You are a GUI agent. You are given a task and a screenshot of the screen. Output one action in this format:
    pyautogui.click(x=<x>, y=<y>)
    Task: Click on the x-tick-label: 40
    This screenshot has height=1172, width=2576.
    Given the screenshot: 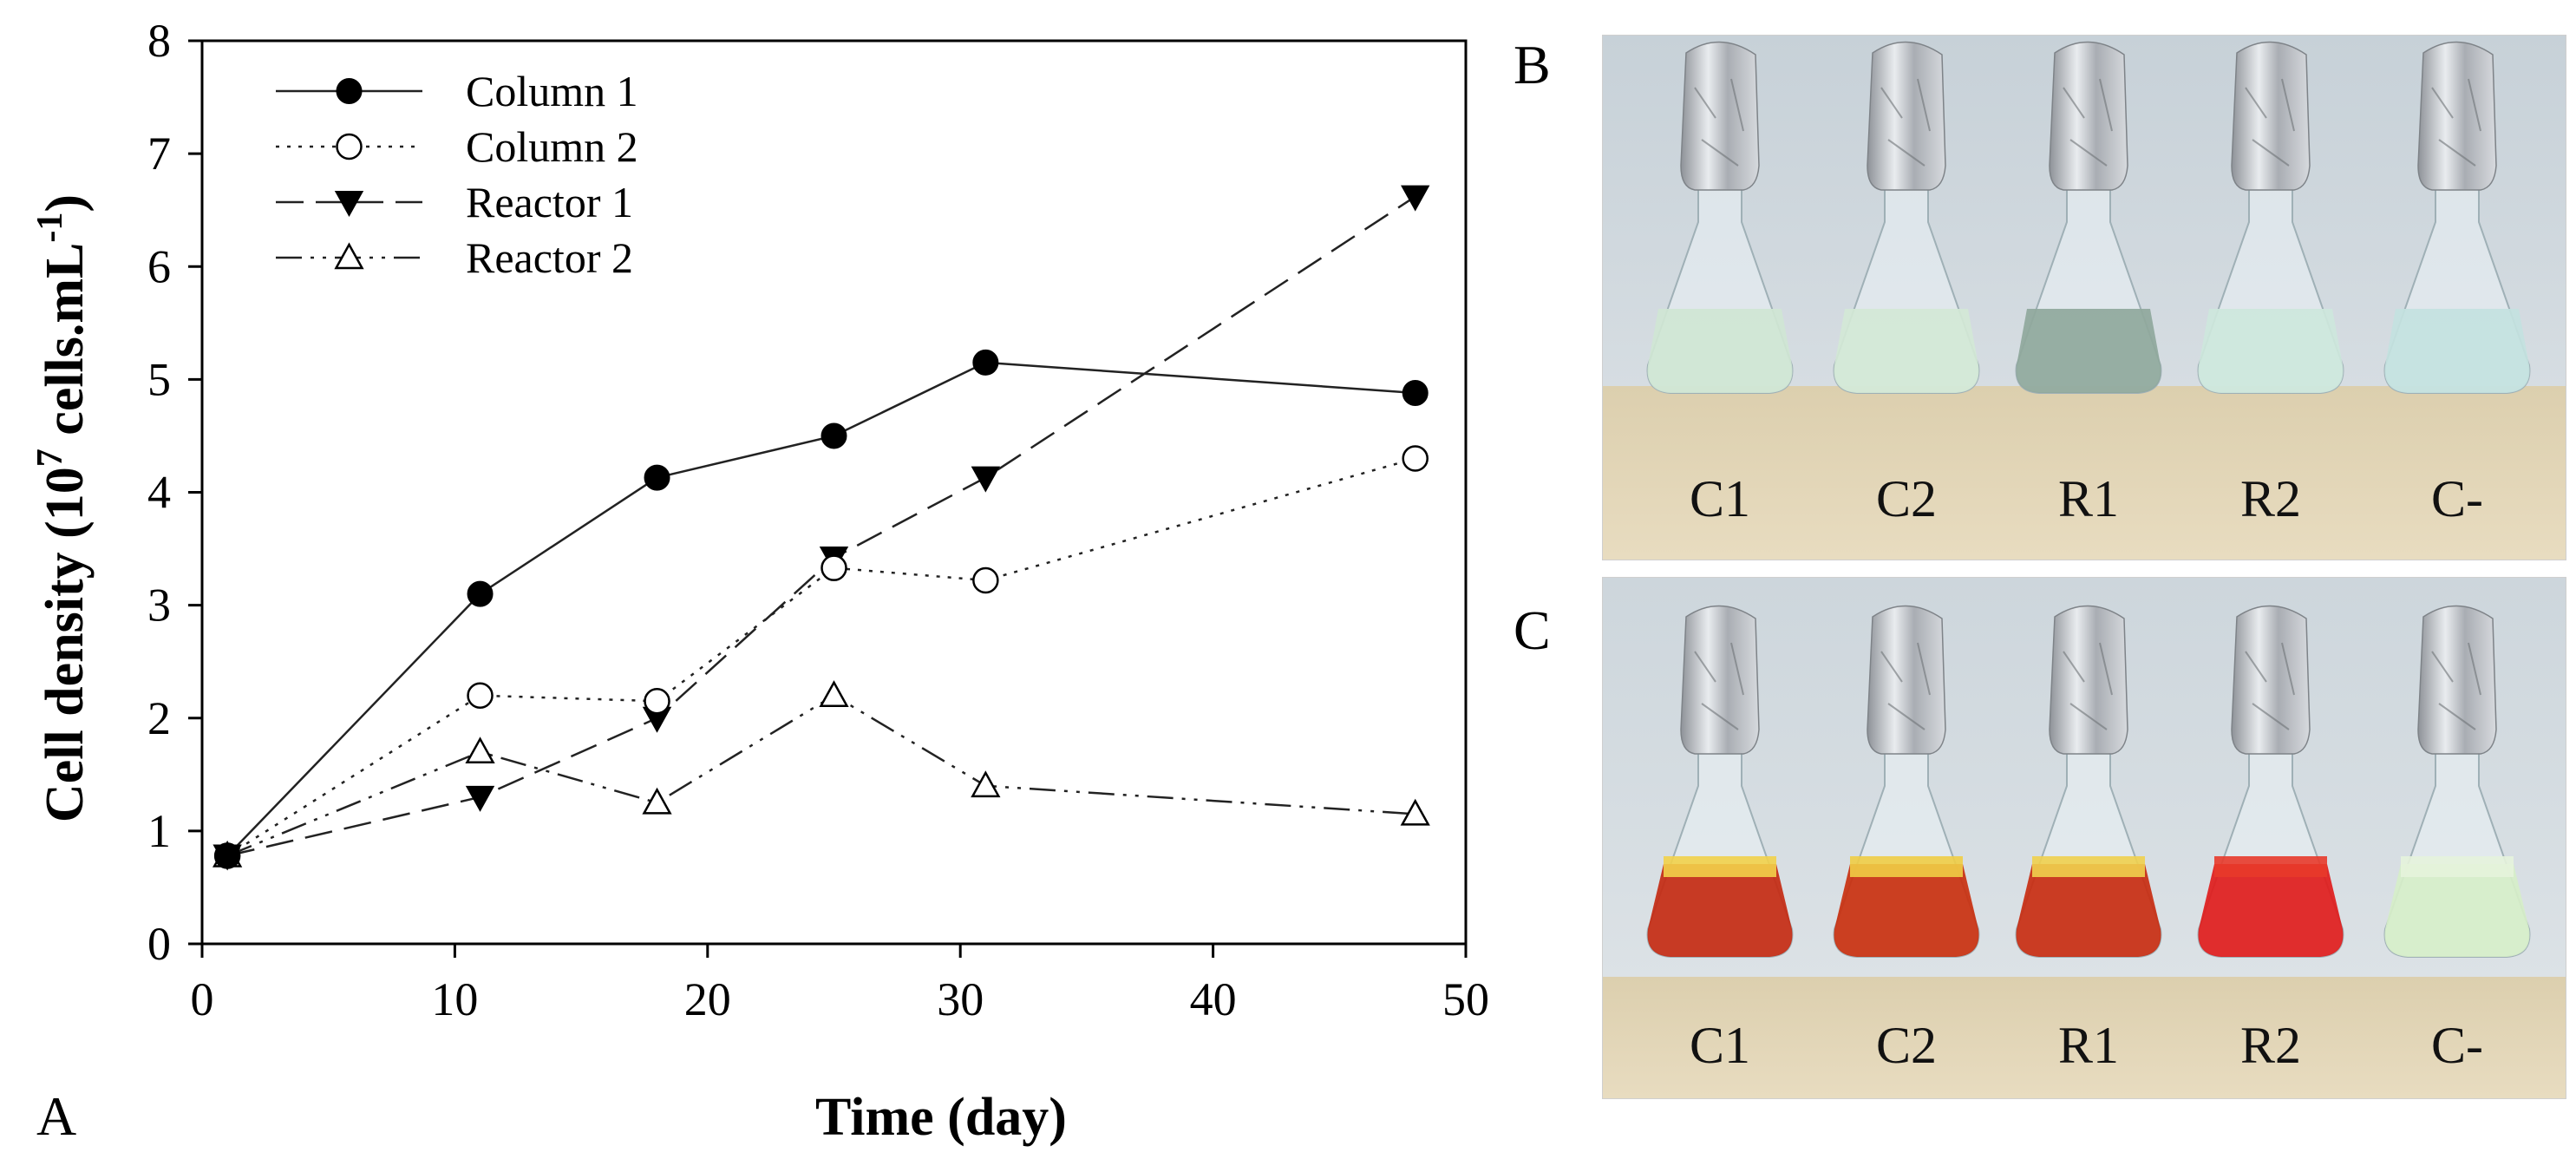 What is the action you would take?
    pyautogui.click(x=1213, y=999)
    